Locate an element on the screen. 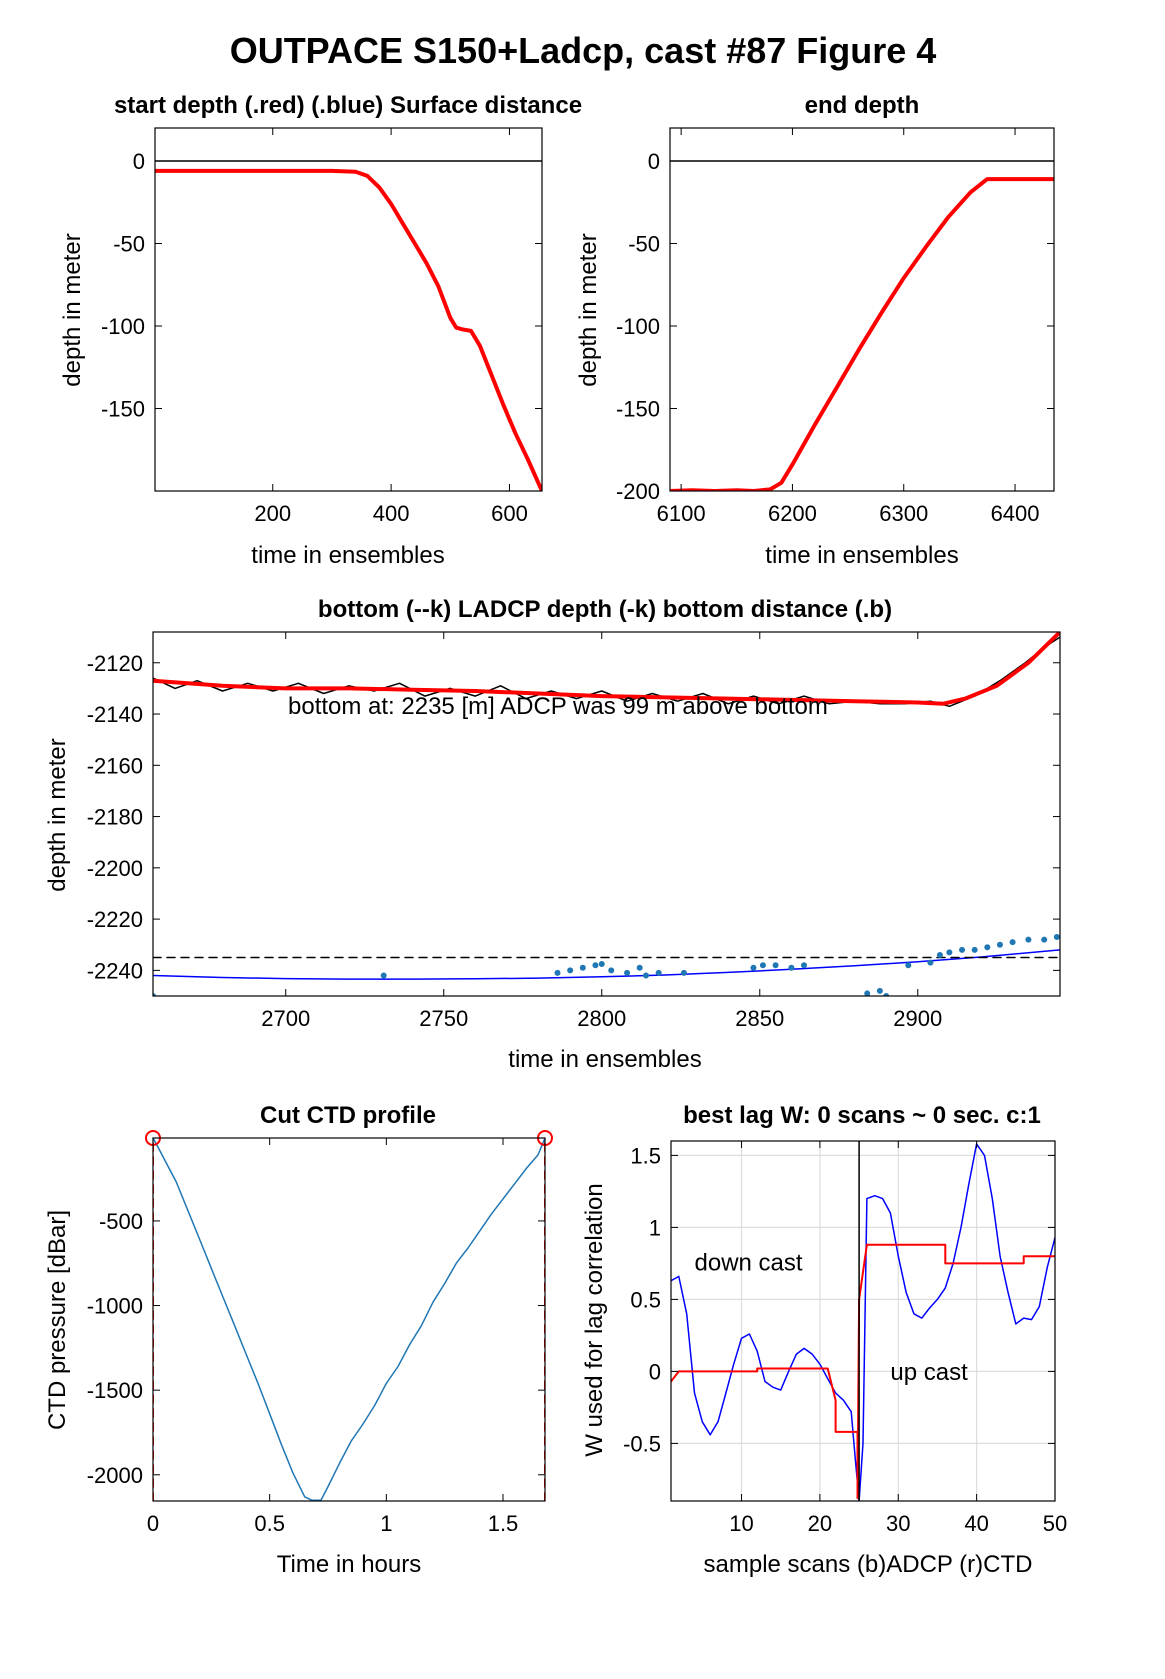 The width and height of the screenshot is (1165, 1679). end-xlabel: time in ensembles is located at coordinates (861, 555).